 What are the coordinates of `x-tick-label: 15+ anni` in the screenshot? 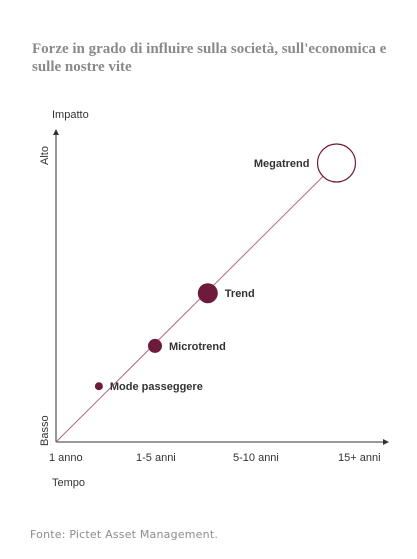 It's located at (359, 458).